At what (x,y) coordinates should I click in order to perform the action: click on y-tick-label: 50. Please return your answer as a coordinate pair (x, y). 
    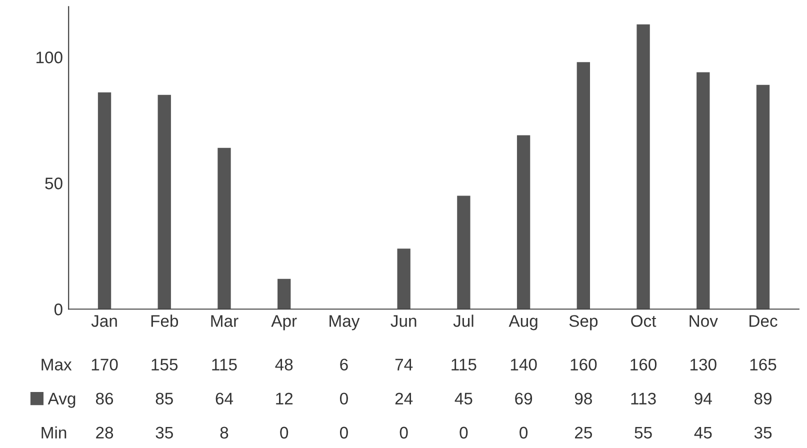
    Looking at the image, I should click on (53, 184).